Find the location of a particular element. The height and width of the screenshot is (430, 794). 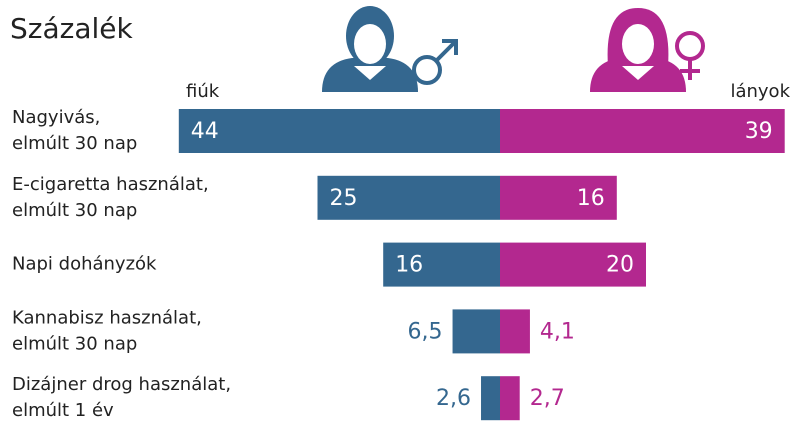

chart-title: Százalék is located at coordinates (71, 28).